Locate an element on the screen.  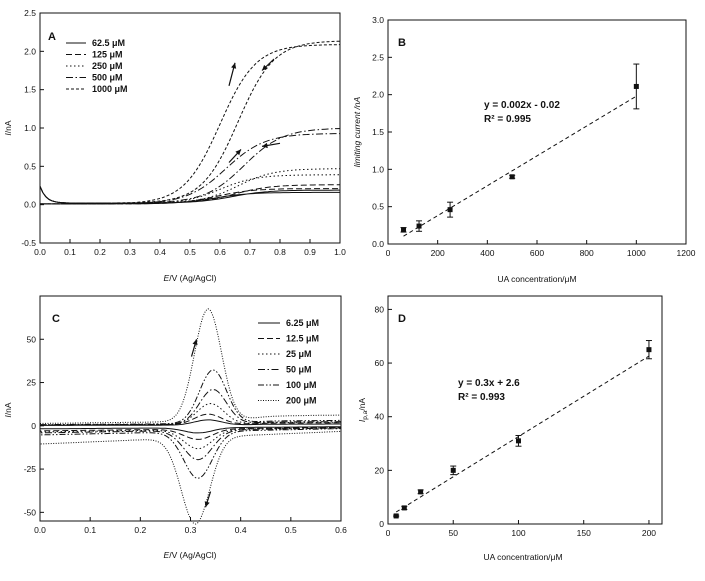
panel-b-ytick-label: 1.5 is located at coordinates (378, 132).